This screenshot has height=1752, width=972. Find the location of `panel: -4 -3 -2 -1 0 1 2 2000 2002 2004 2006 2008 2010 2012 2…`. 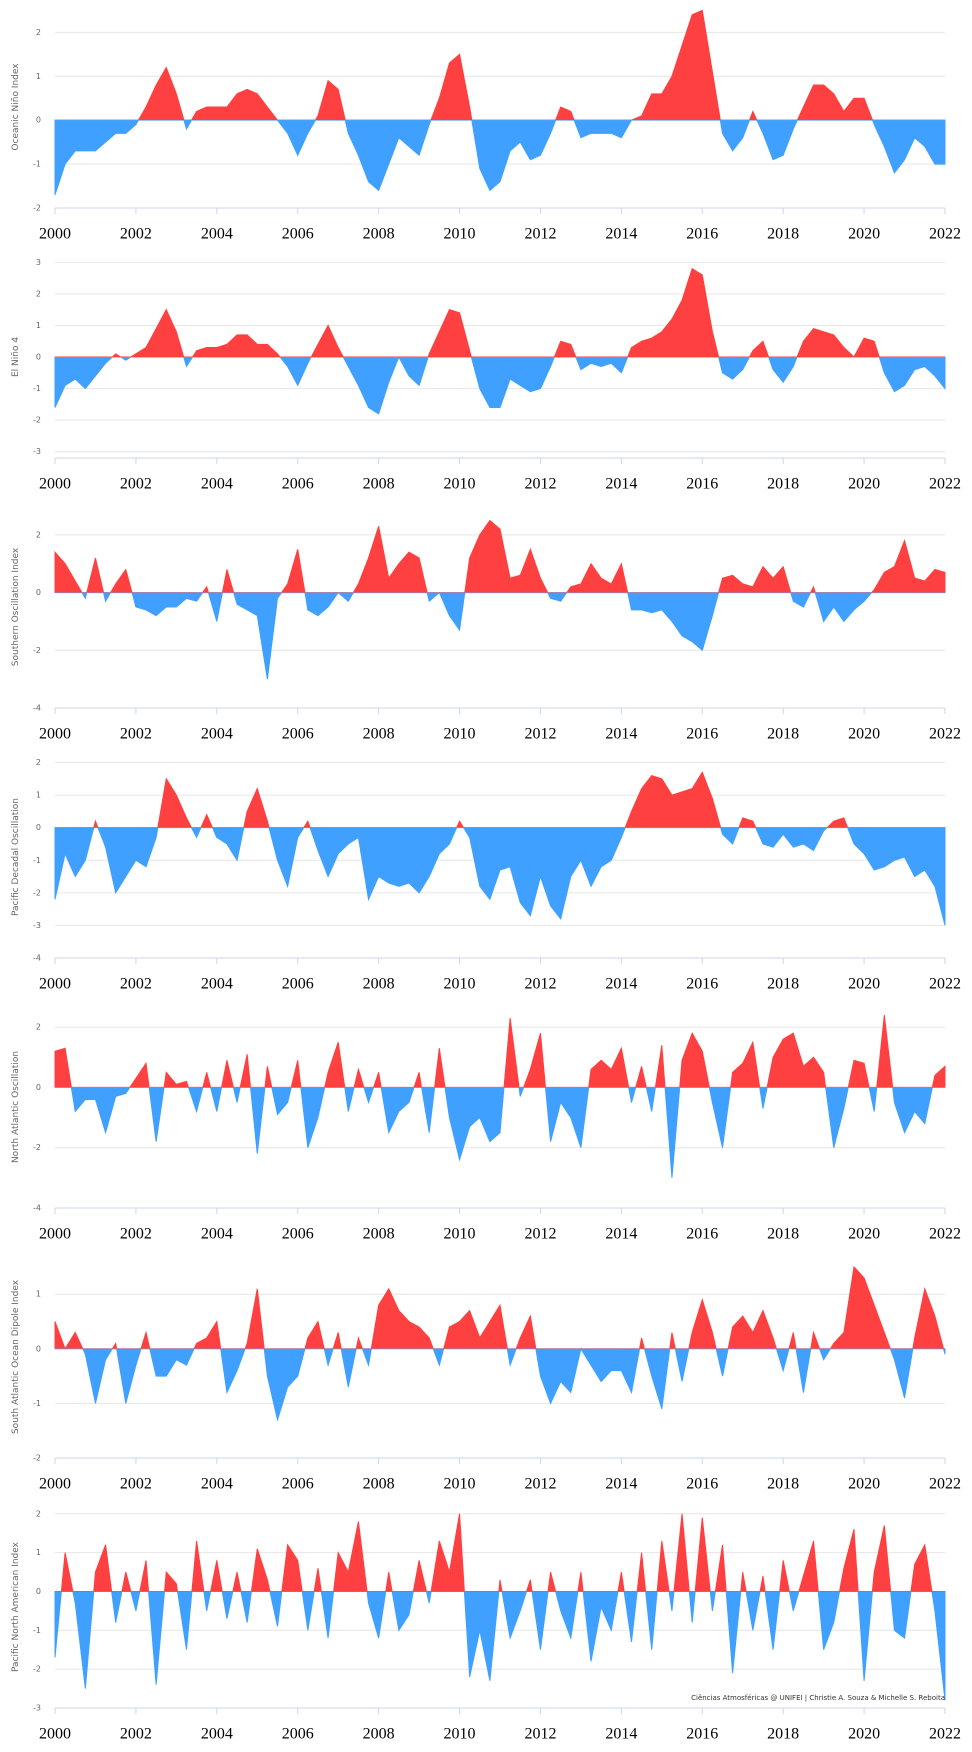

panel: -4 -3 -2 -1 0 1 2 2000 2002 2004 2006 2008 2010 2012 2… is located at coordinates (486, 875).